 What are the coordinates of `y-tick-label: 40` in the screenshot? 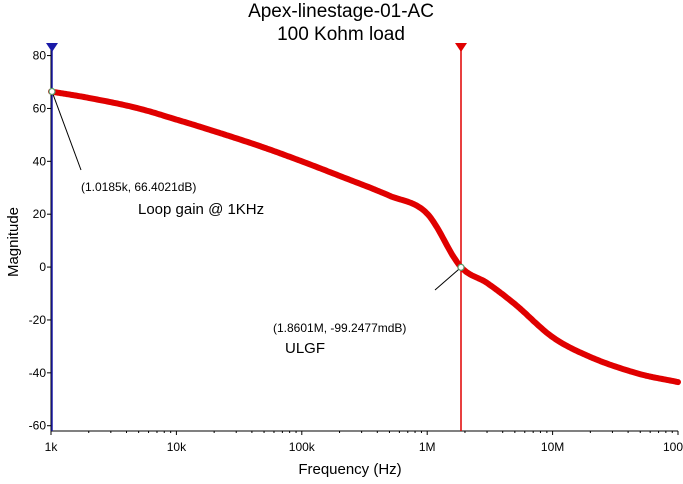 It's located at (40, 161).